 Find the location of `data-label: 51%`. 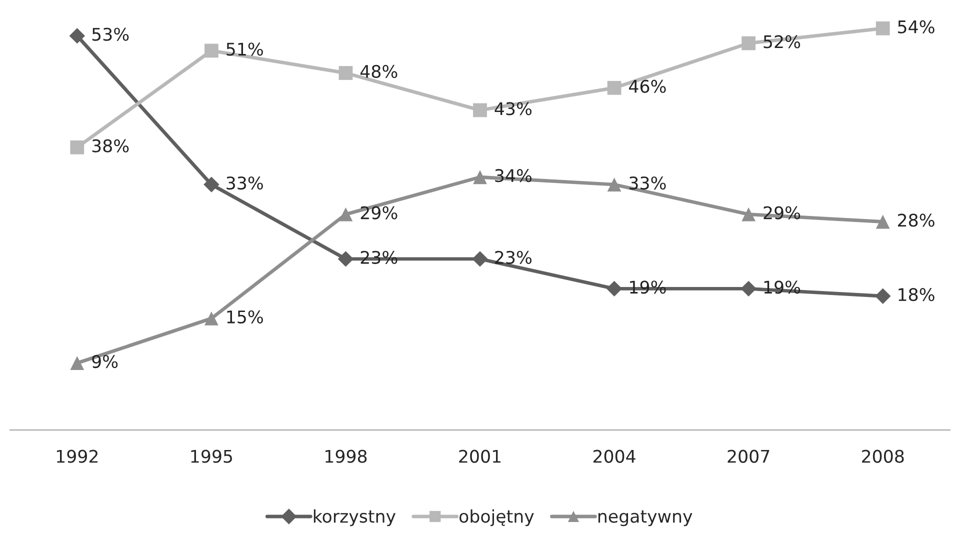

data-label: 51% is located at coordinates (244, 49).